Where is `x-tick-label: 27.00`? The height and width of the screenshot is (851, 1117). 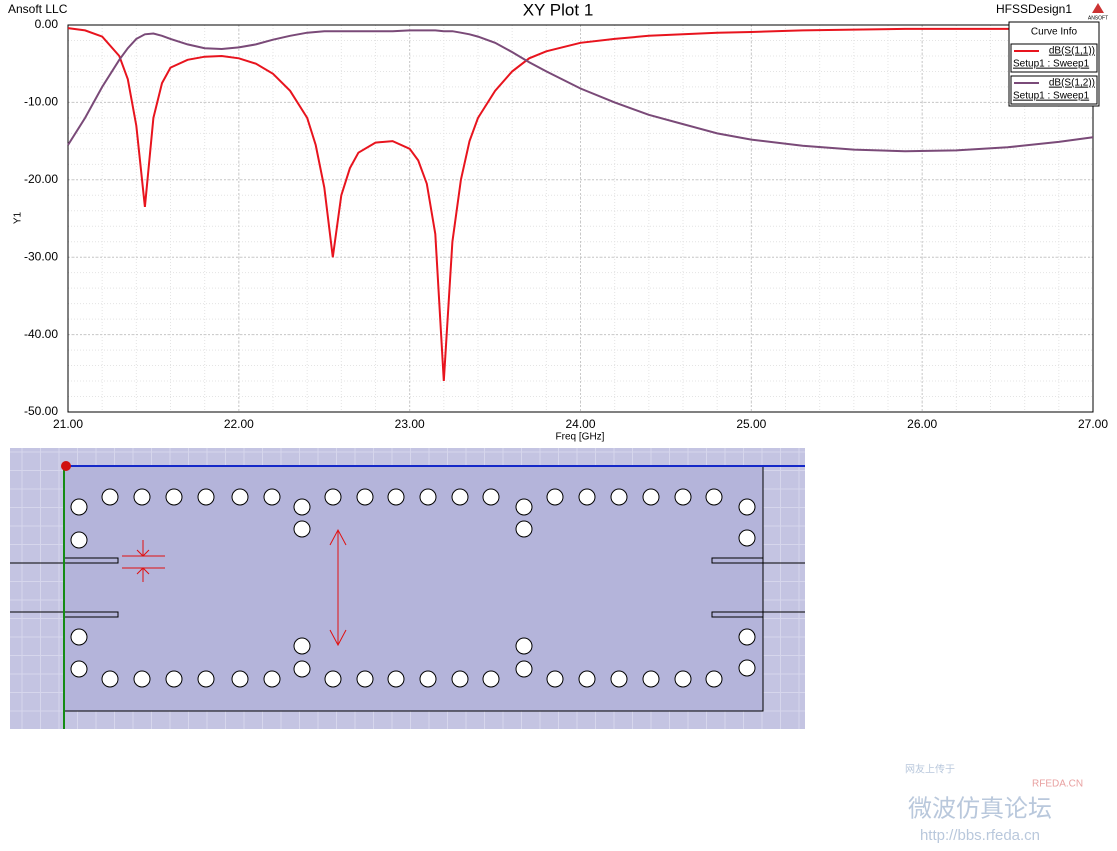 x-tick-label: 27.00 is located at coordinates (1093, 424).